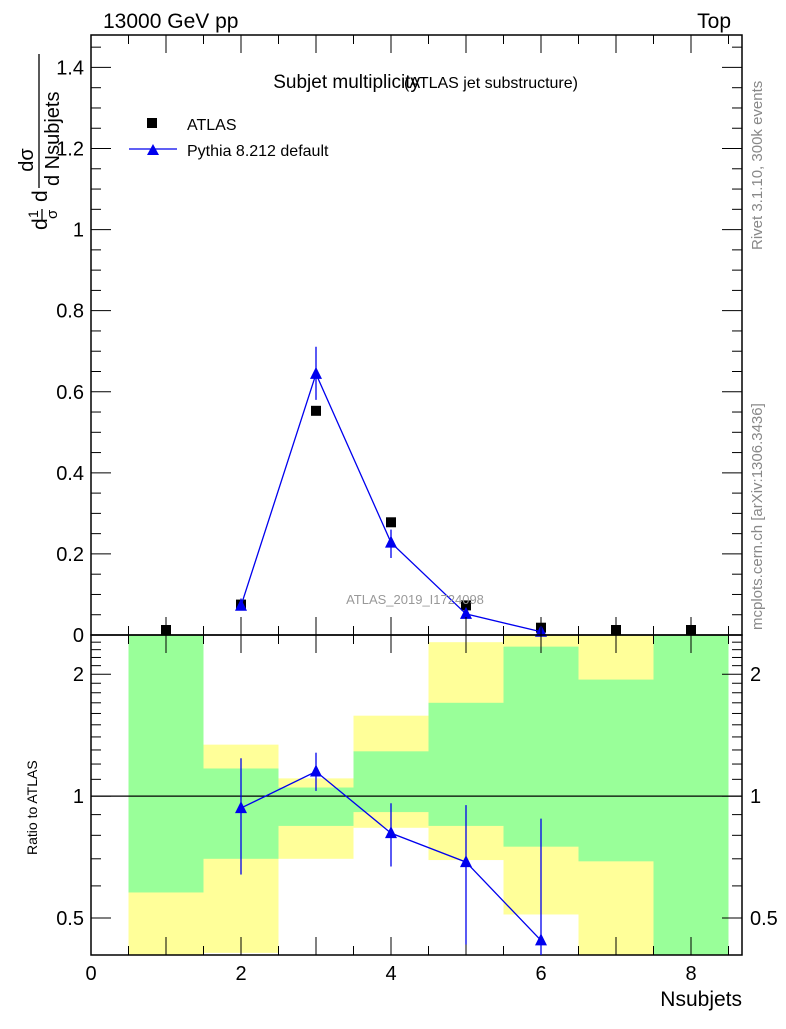 This screenshot has width=786, height=1029. Describe the element at coordinates (258, 151) in the screenshot. I see `legend-pythia-label: Pythia 8.212 default` at that location.